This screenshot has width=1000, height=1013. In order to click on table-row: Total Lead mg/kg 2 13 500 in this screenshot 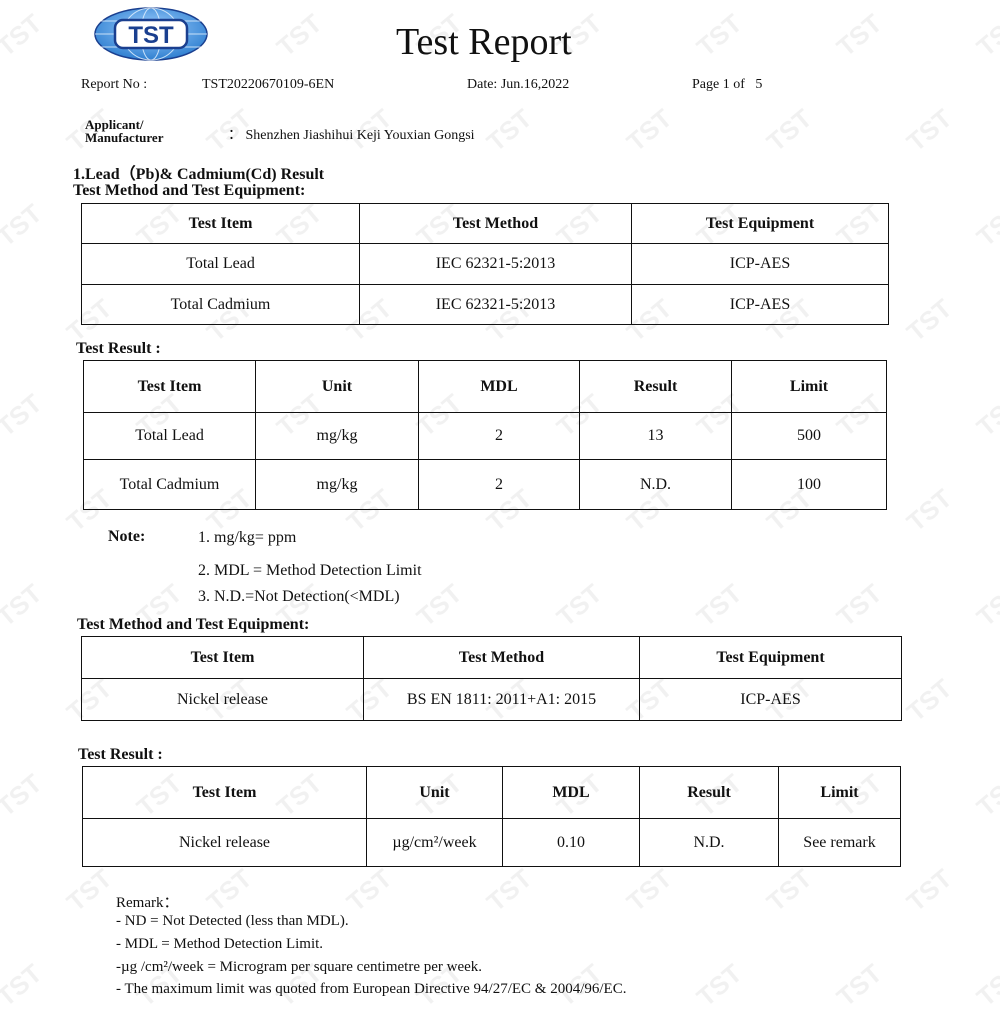, I will do `click(485, 436)`.